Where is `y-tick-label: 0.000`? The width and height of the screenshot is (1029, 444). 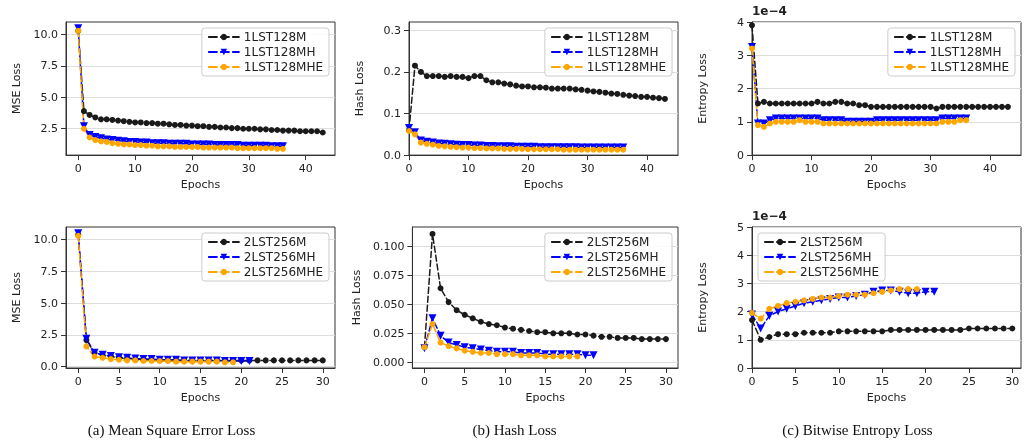 y-tick-label: 0.000 is located at coordinates (388, 362).